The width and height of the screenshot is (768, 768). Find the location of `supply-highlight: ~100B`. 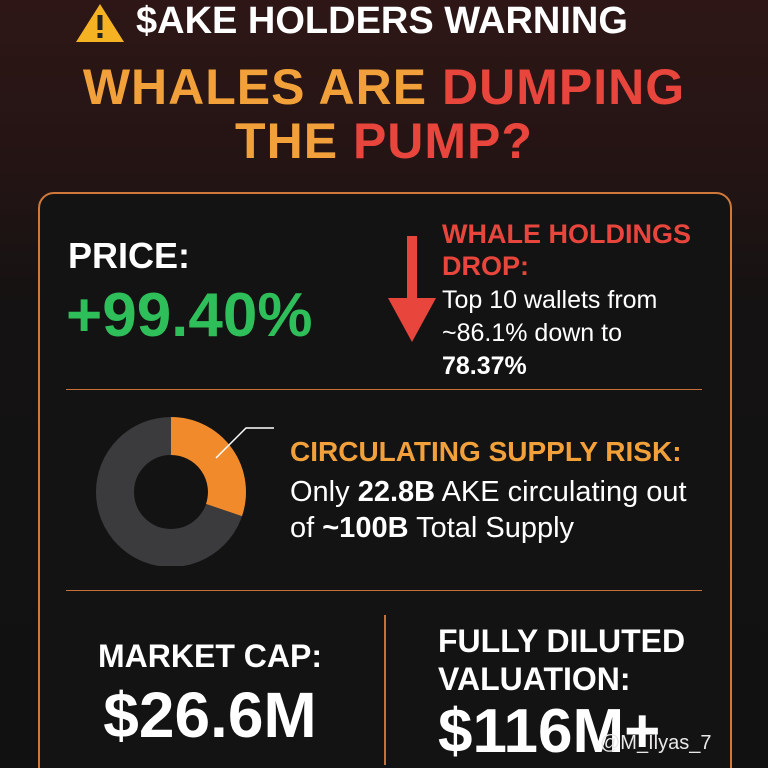

supply-highlight: ~100B is located at coordinates (365, 528).